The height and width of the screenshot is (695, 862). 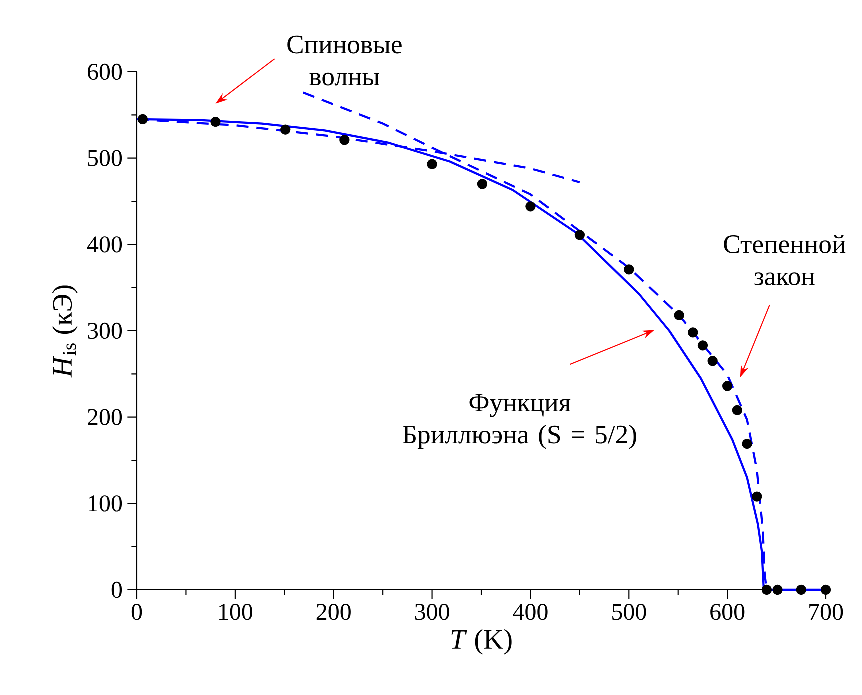 What do you see at coordinates (65, 332) in the screenshot?
I see `y-axis-title: H$_{is}$ (кЭ)` at bounding box center [65, 332].